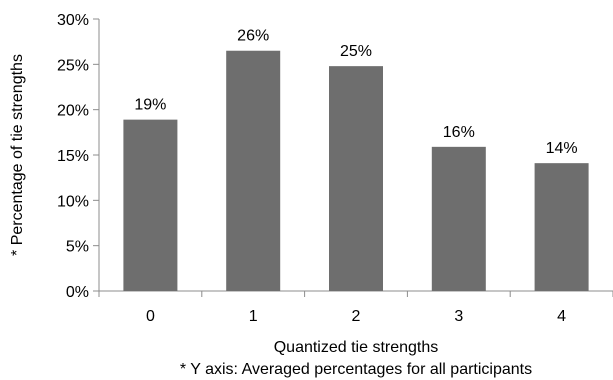 The image size is (613, 380). I want to click on x-tick-label-2: 2, so click(356, 316).